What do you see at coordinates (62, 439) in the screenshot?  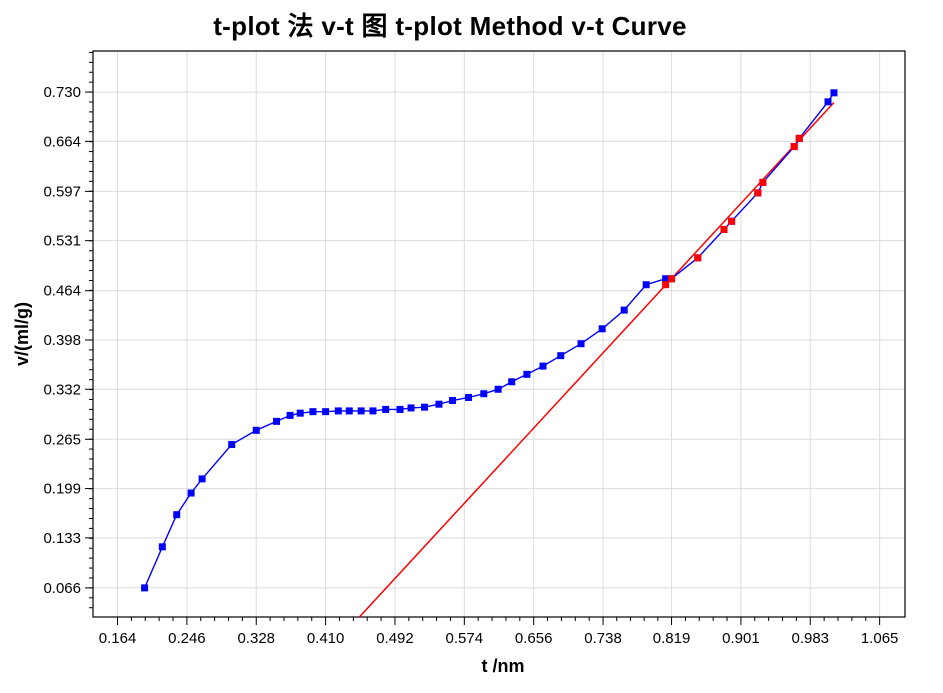 I see `y-tick-label: 0.265` at bounding box center [62, 439].